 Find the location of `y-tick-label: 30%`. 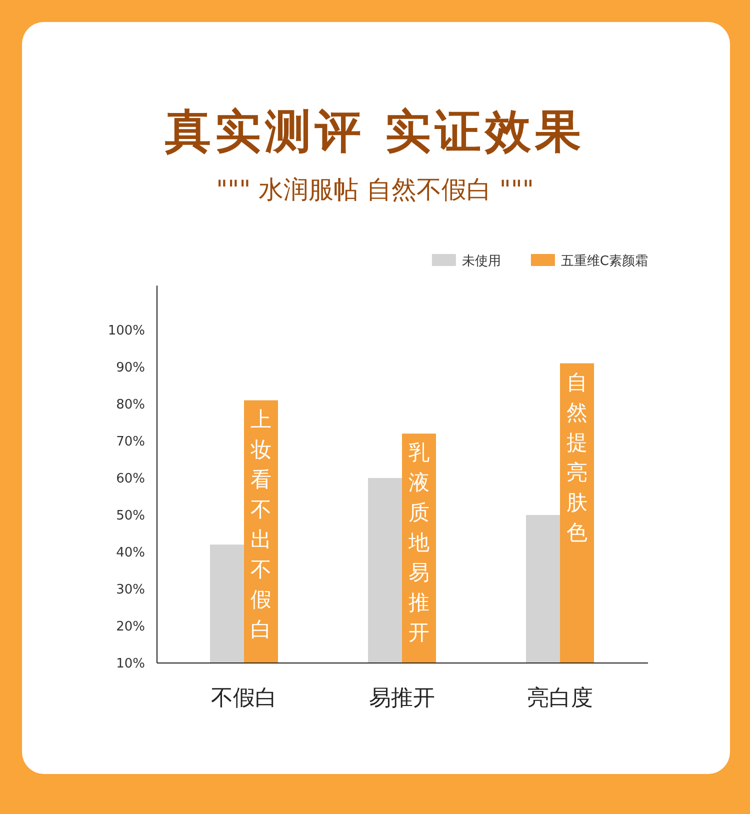

y-tick-label: 30% is located at coordinates (130, 590).